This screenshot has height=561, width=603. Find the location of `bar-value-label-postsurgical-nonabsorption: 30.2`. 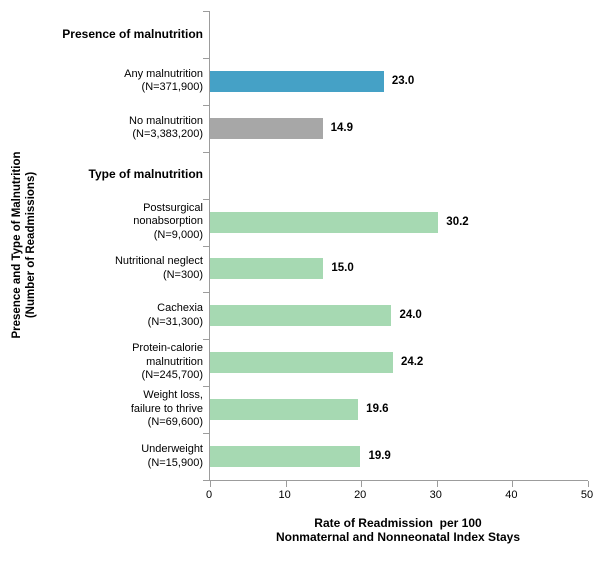

bar-value-label-postsurgical-nonabsorption: 30.2 is located at coordinates (457, 221).